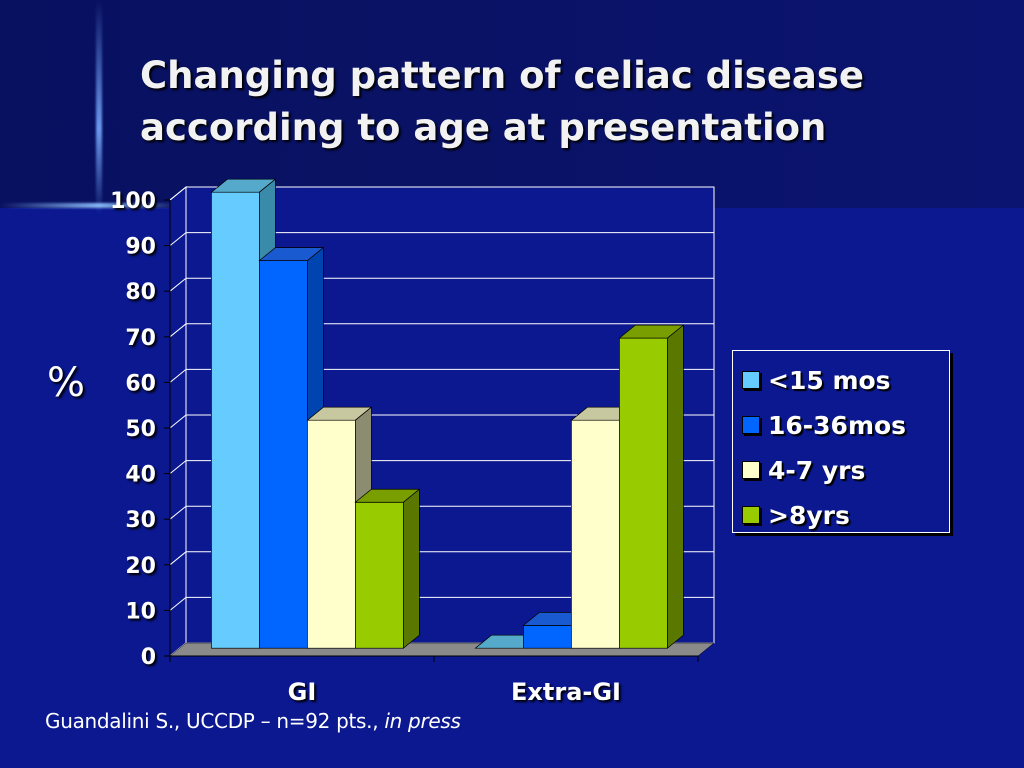 The height and width of the screenshot is (768, 1024). I want to click on title-line-2: according to age at presentation, so click(483, 127).